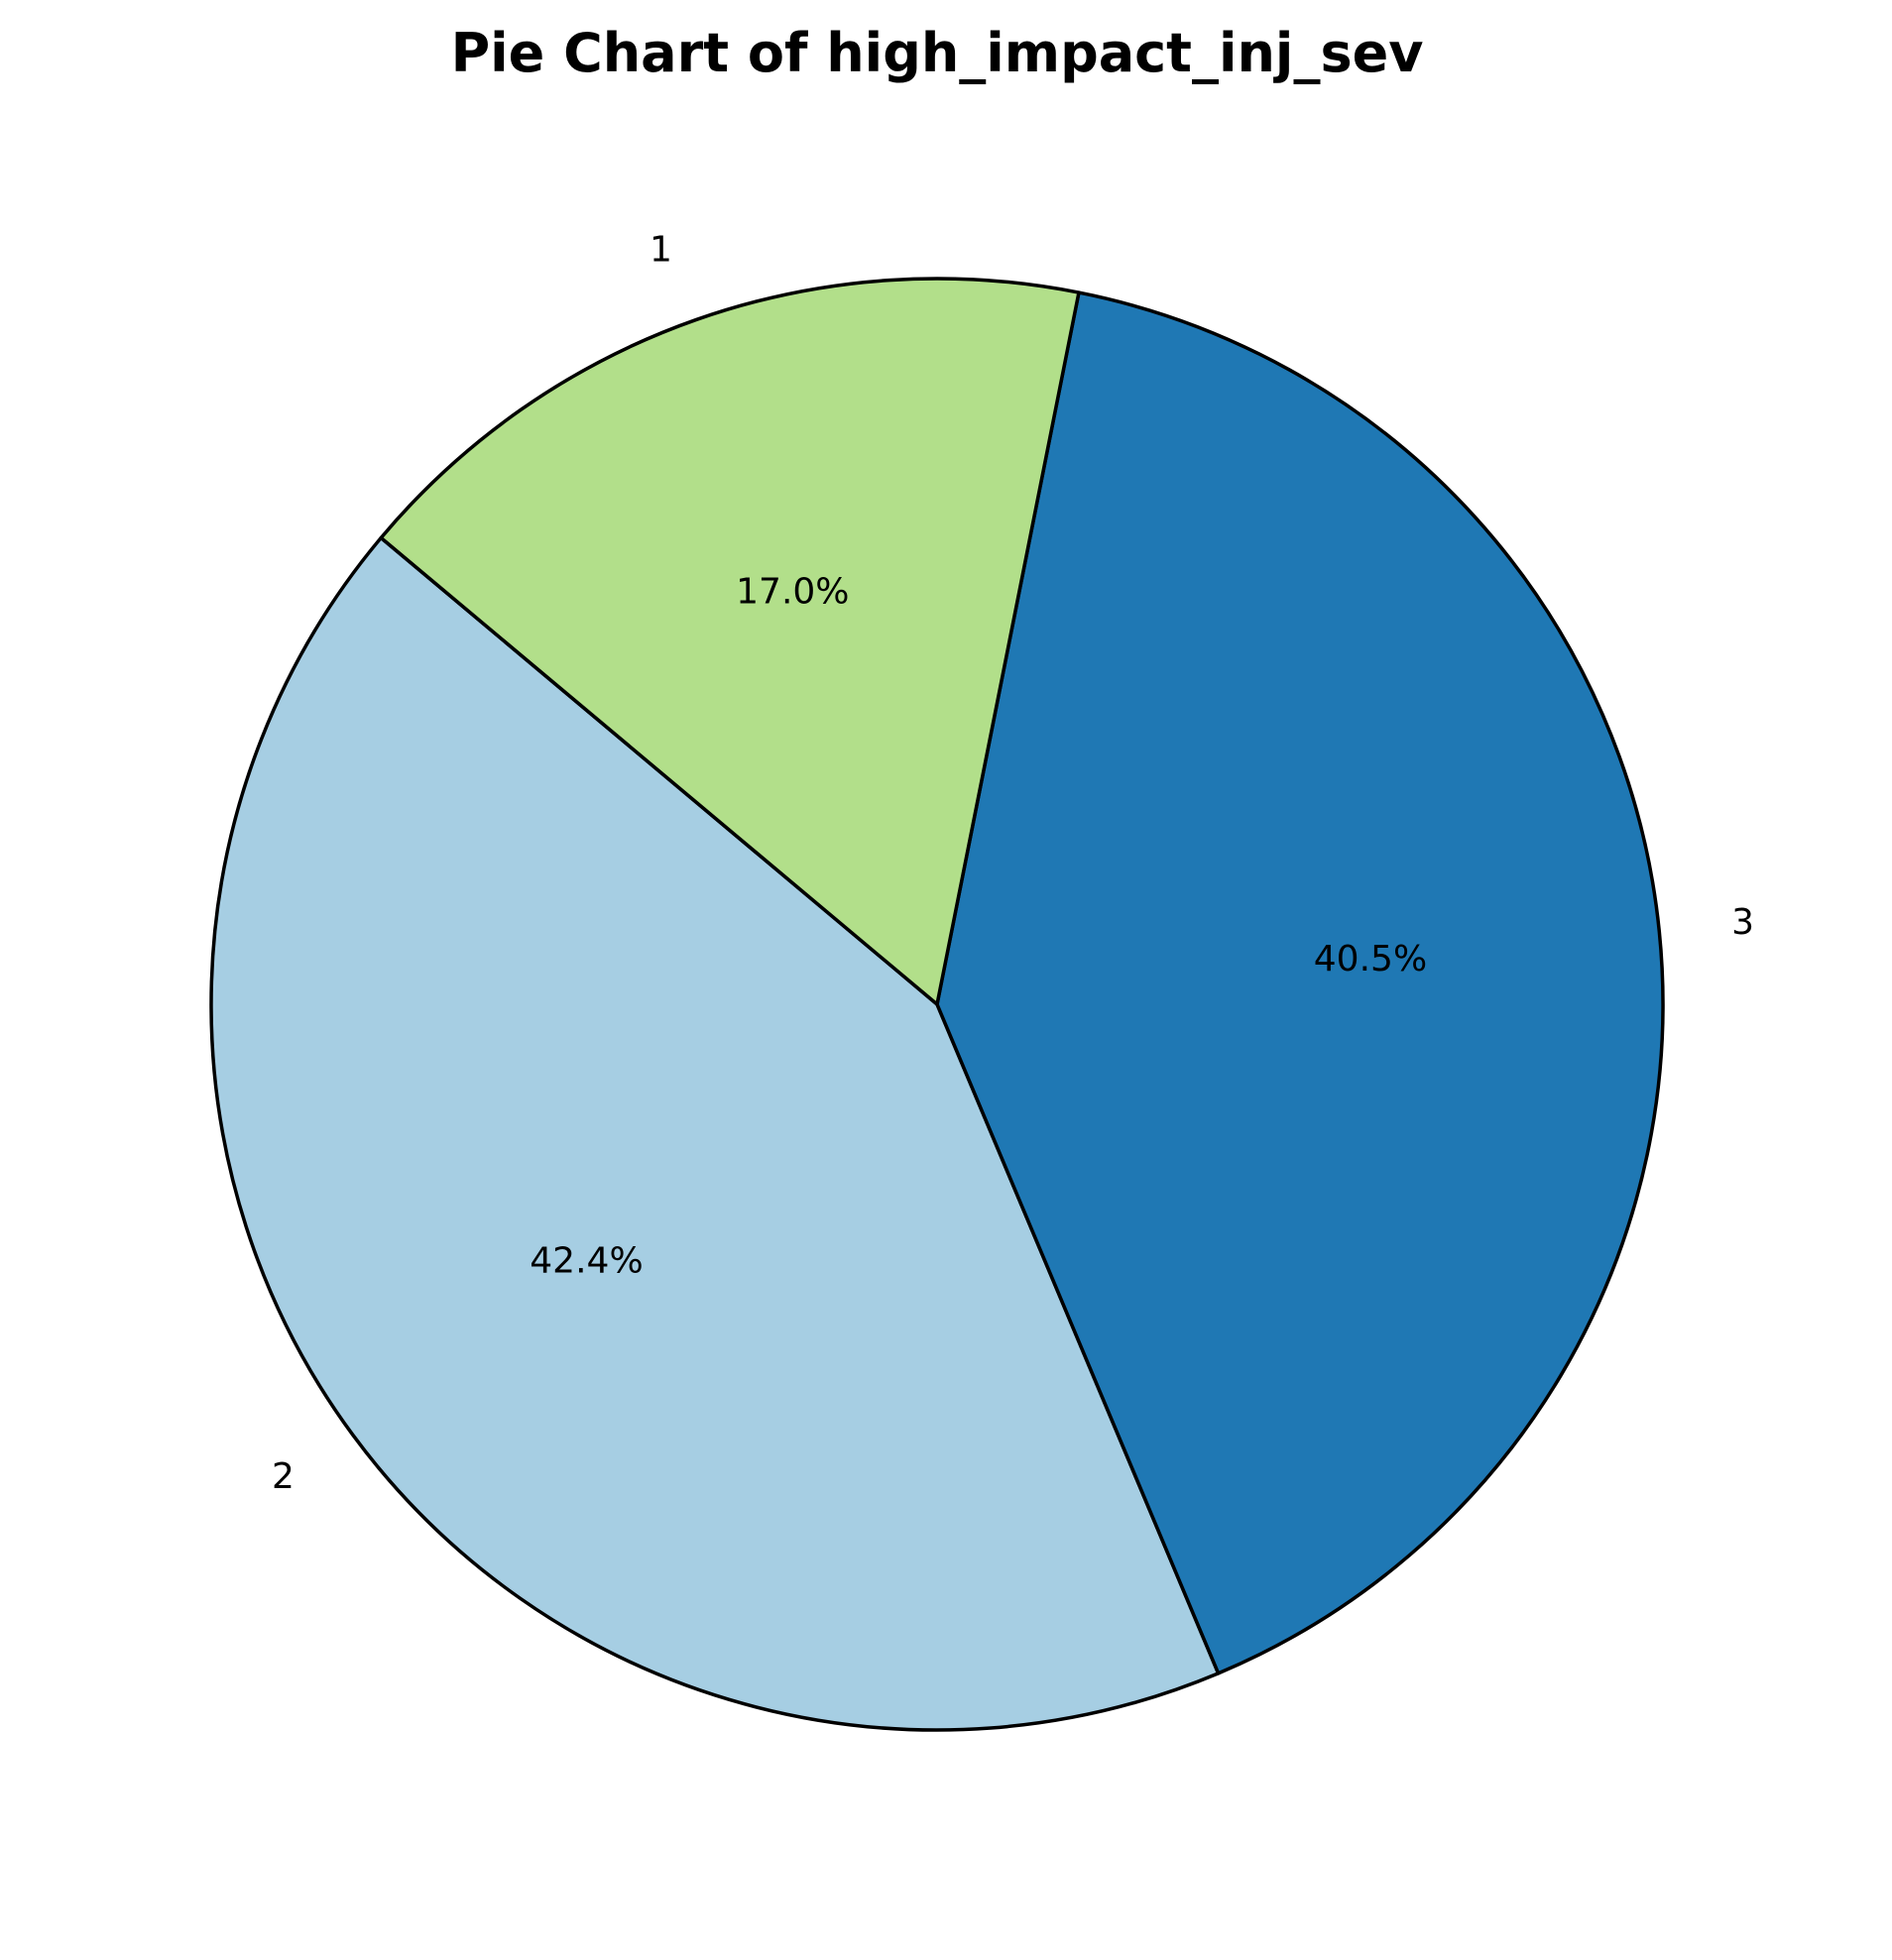  Describe the element at coordinates (587, 1261) in the screenshot. I see `slice-percent-2: 42.4%` at that location.